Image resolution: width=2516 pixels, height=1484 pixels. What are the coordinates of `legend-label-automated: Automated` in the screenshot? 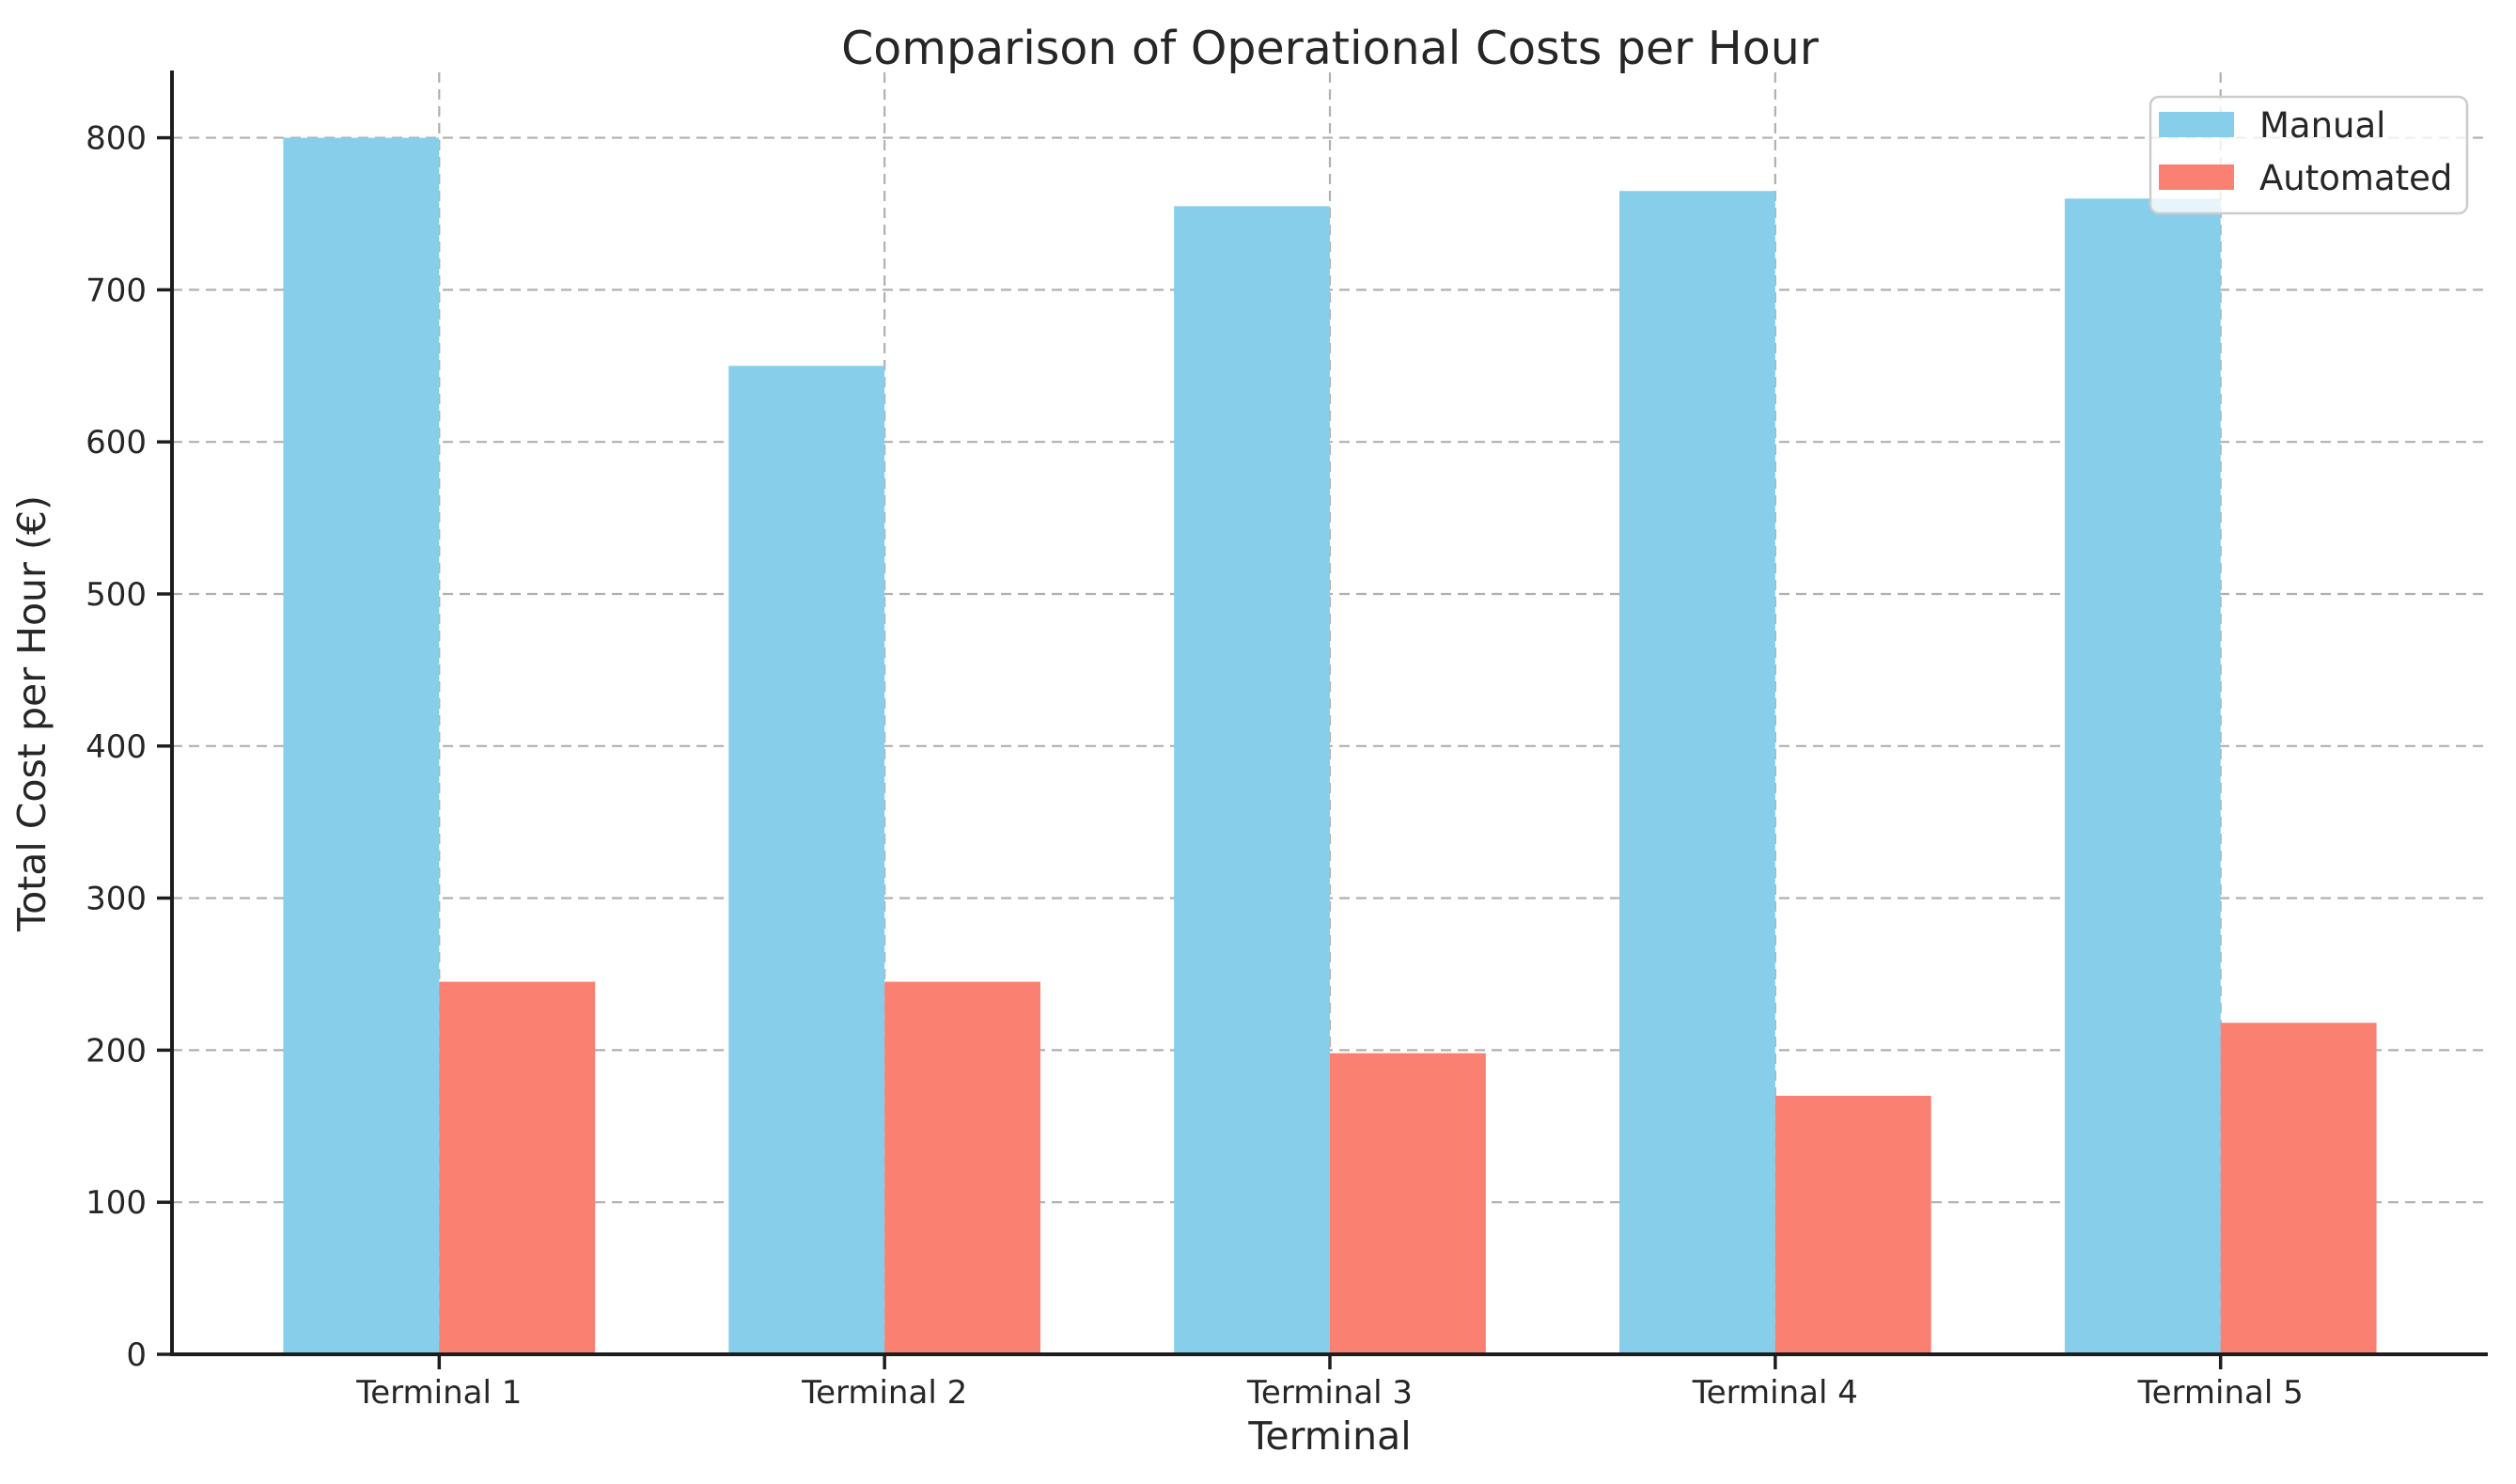 It's located at (2355, 178).